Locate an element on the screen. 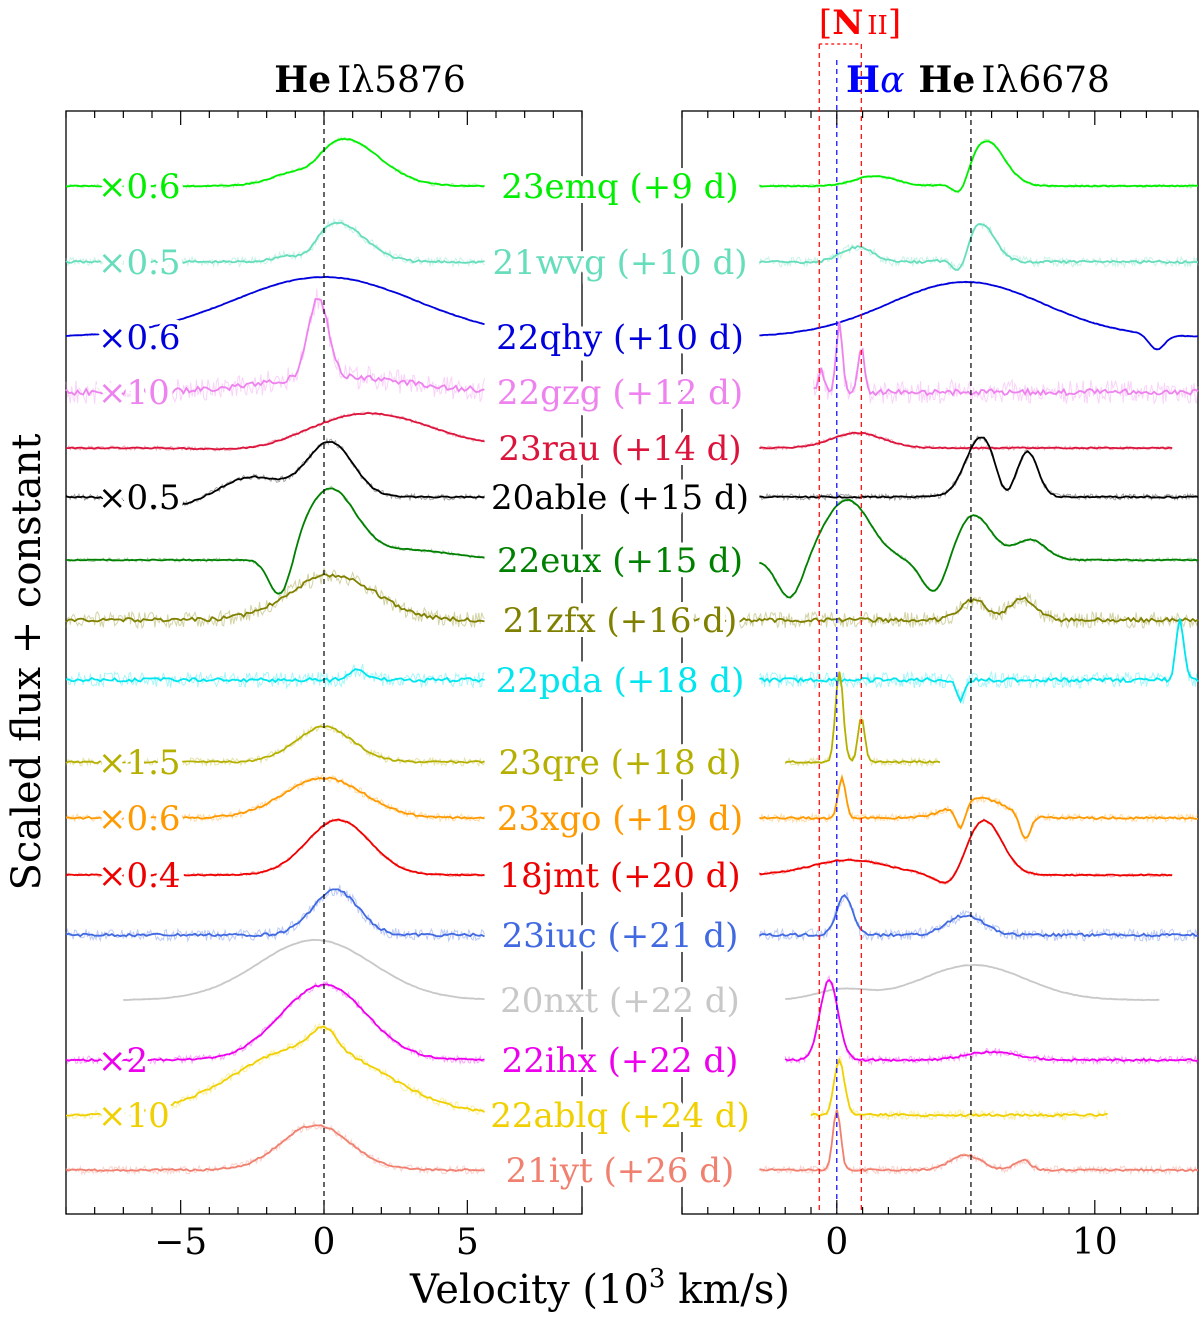  series-label-6: 22eux (+15 d) is located at coordinates (620, 561).